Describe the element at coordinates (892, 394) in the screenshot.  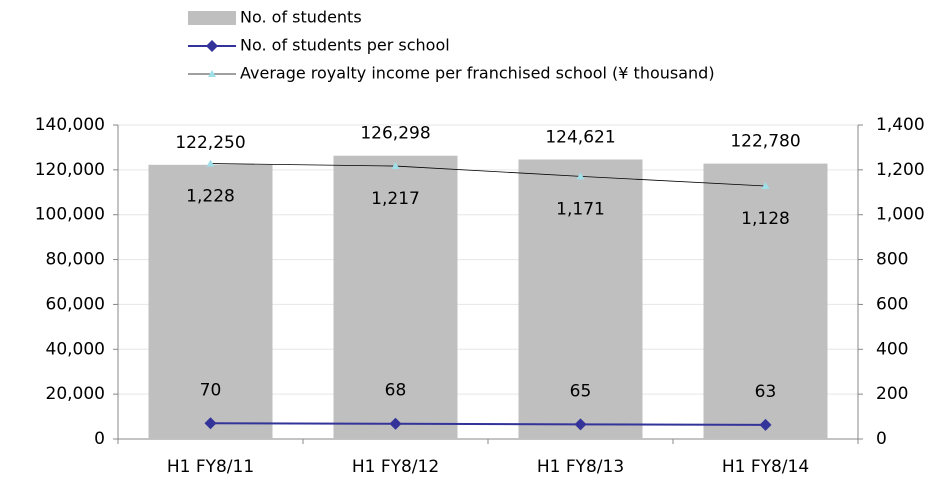
I see `y2-tick-label: 200` at that location.